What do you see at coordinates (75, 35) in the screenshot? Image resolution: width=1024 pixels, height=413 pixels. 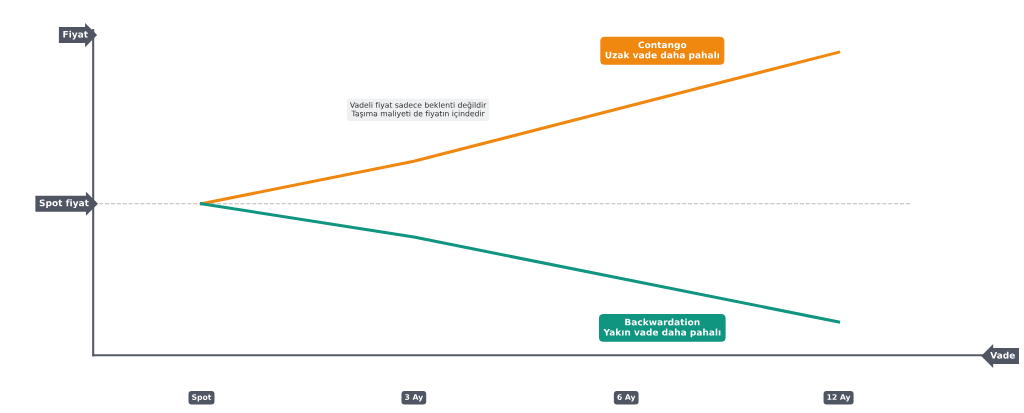 I see `y-axis-title: Fiyat` at bounding box center [75, 35].